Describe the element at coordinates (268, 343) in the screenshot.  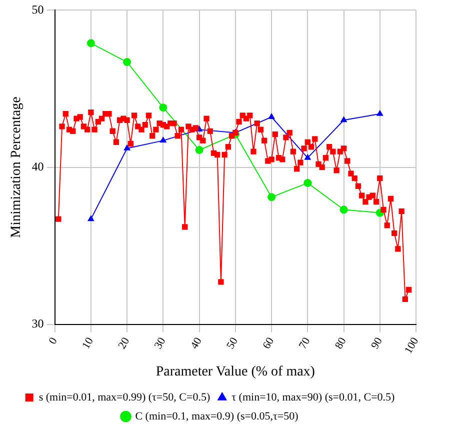
I see `x-tick-label: 60` at that location.